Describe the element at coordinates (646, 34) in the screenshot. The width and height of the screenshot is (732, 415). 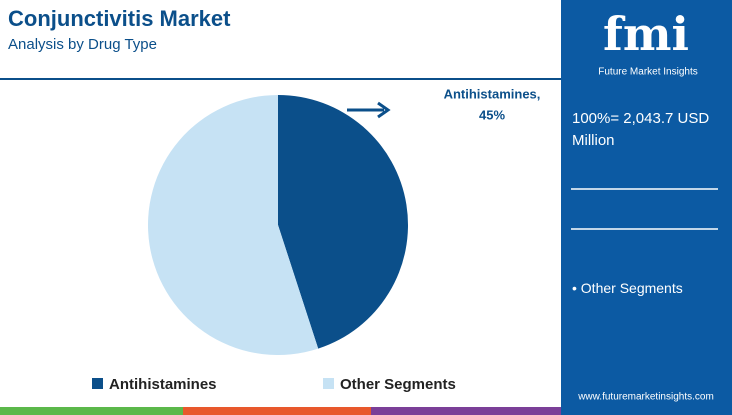
I see `logo: fmi` at that location.